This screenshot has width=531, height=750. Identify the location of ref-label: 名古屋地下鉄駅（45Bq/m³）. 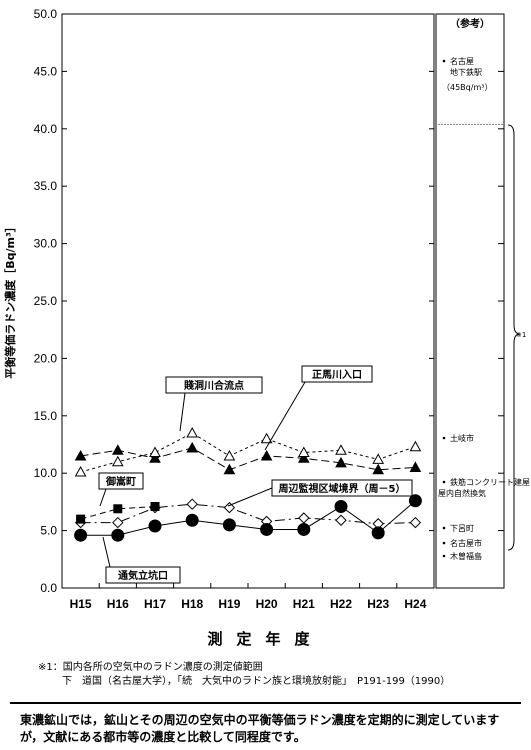
(467, 74).